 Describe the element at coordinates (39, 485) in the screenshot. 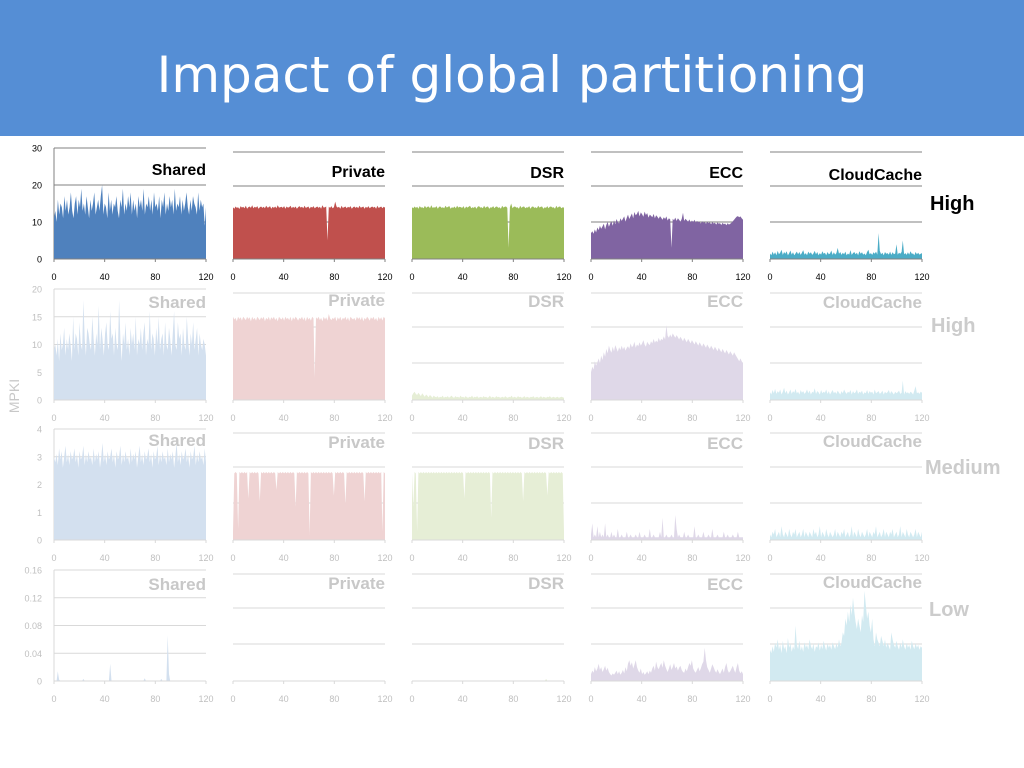

I see `y-tick-label: 2` at that location.